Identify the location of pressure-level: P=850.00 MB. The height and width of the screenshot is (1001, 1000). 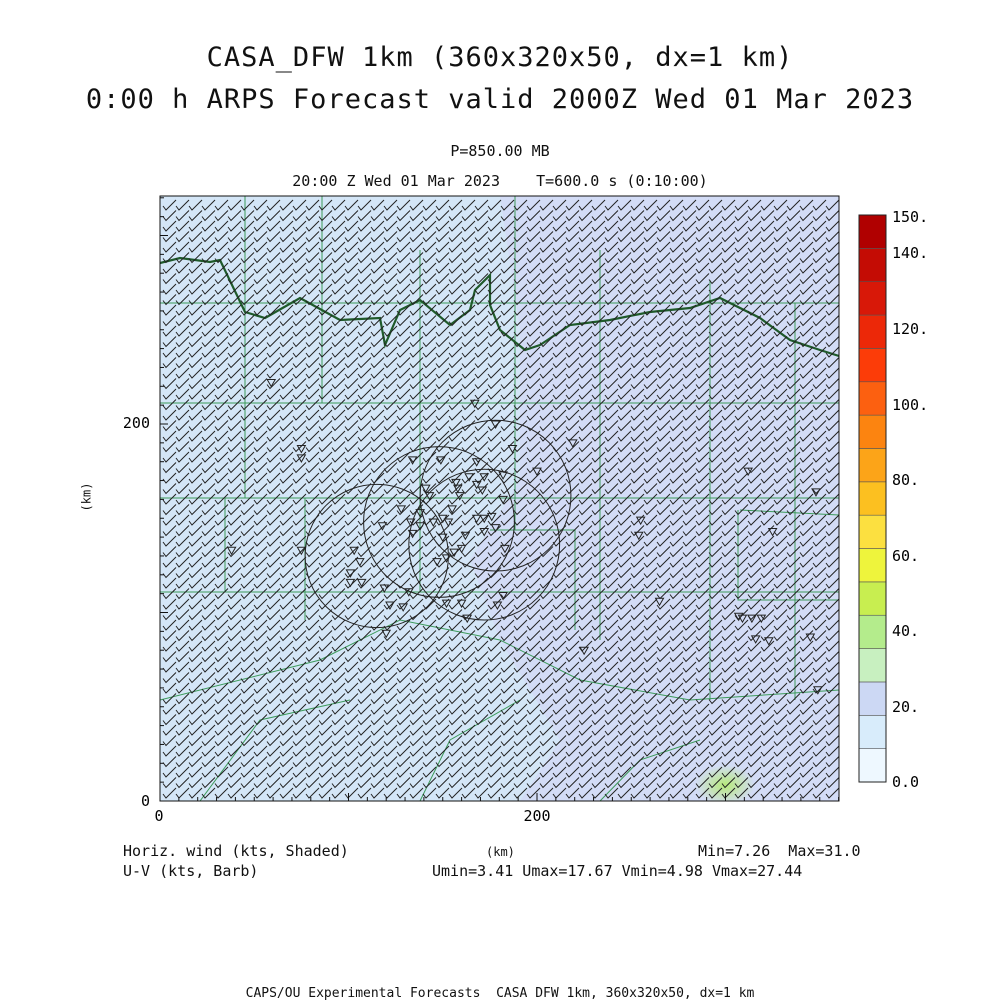
(500, 151).